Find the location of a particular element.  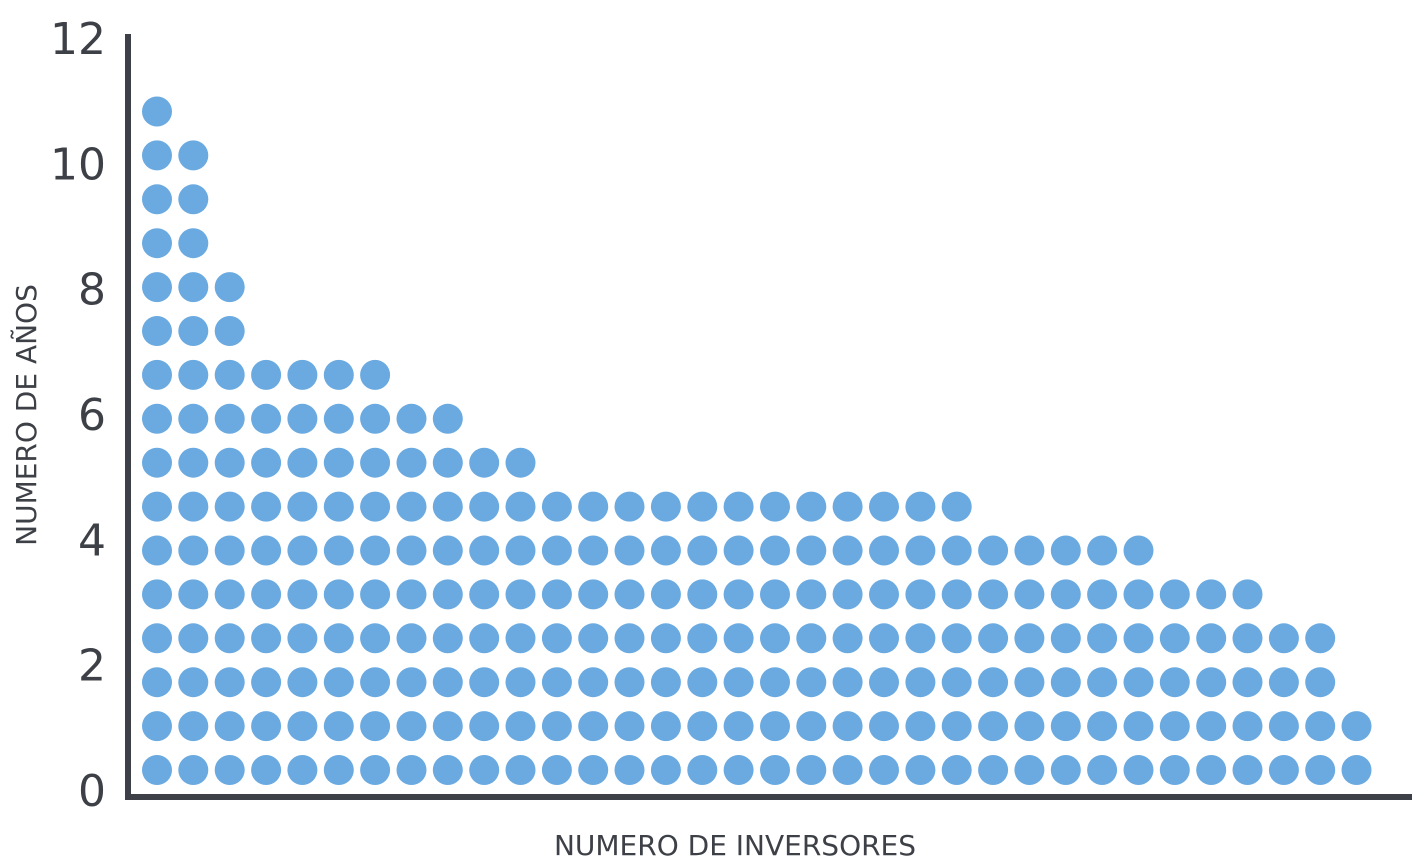

y-tick-labels: 0 2 4 6 8 10 12 is located at coordinates (78, 415).